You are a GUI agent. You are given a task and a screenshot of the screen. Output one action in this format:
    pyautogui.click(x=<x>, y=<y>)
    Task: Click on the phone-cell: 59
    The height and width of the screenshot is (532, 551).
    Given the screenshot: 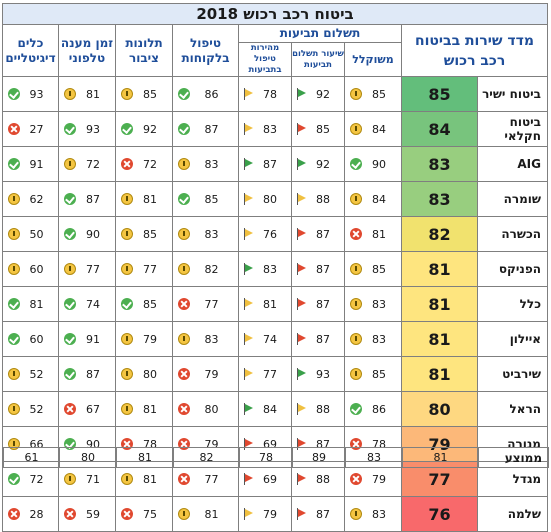 What is the action you would take?
    pyautogui.click(x=87, y=514)
    